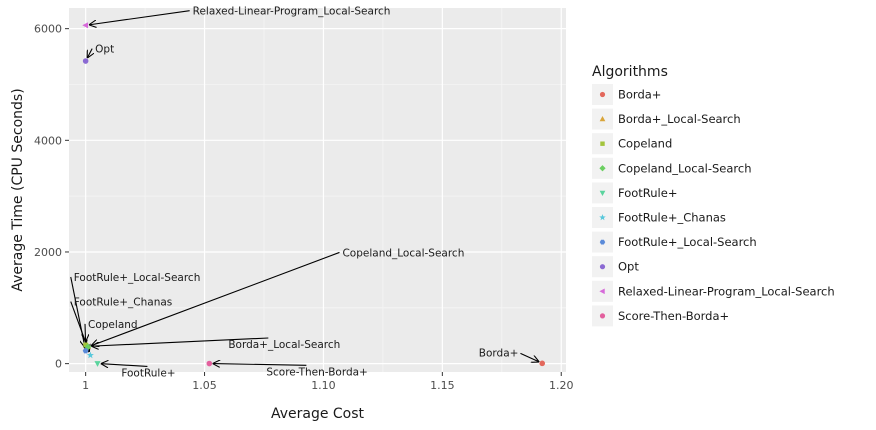 This screenshot has width=876, height=430. I want to click on annotation-copeland-local-search: Copeland_Local-Search, so click(403, 253).